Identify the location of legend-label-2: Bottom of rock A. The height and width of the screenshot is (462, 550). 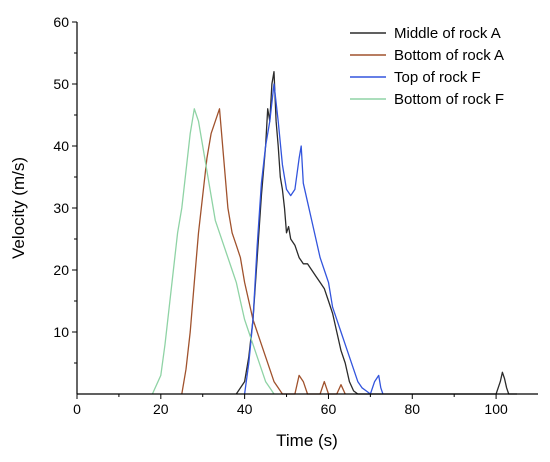
(449, 55).